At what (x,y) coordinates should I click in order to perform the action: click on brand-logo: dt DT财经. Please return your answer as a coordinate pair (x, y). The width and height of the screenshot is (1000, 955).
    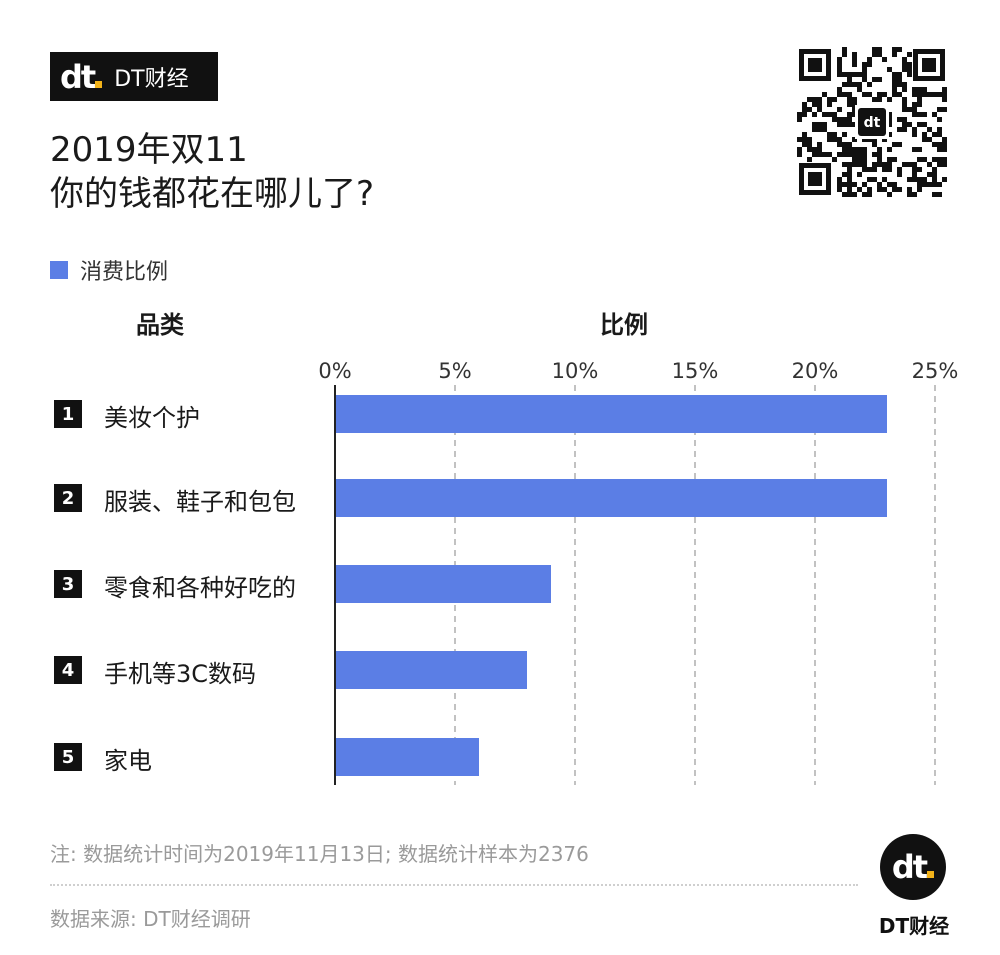
    Looking at the image, I should click on (134, 76).